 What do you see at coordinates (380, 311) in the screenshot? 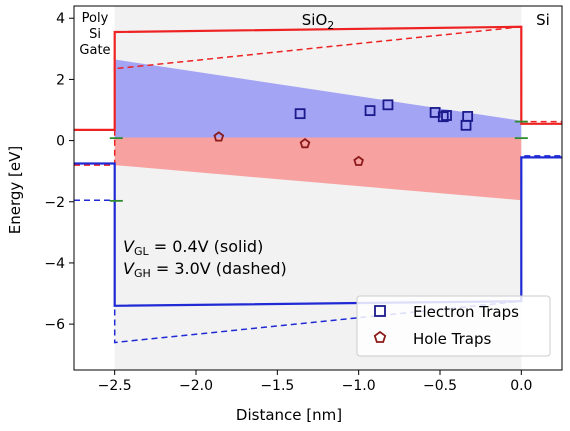
I see `legend-electron-trap-marker` at bounding box center [380, 311].